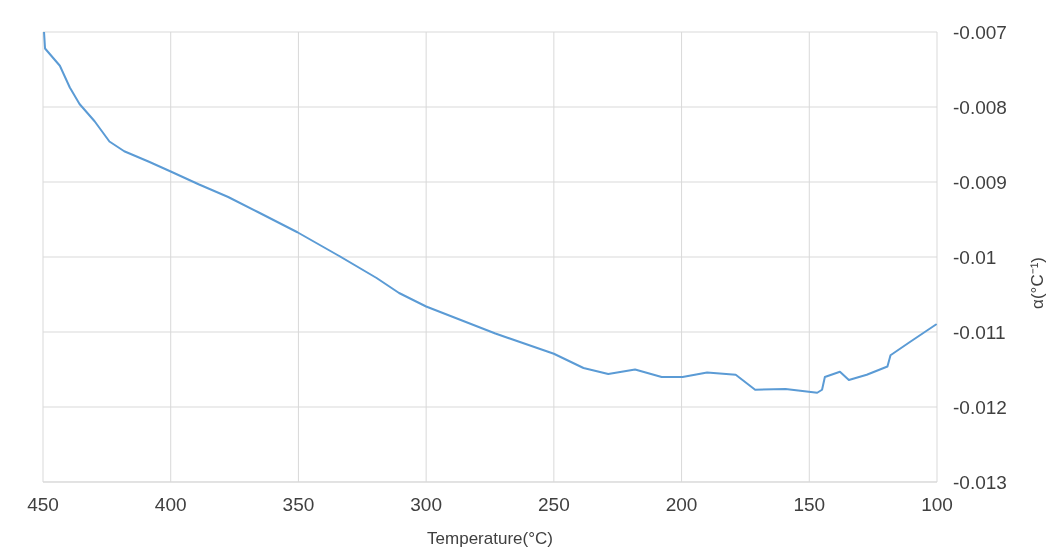  Describe the element at coordinates (980, 407) in the screenshot. I see `y-tick-label: -0.012` at that location.